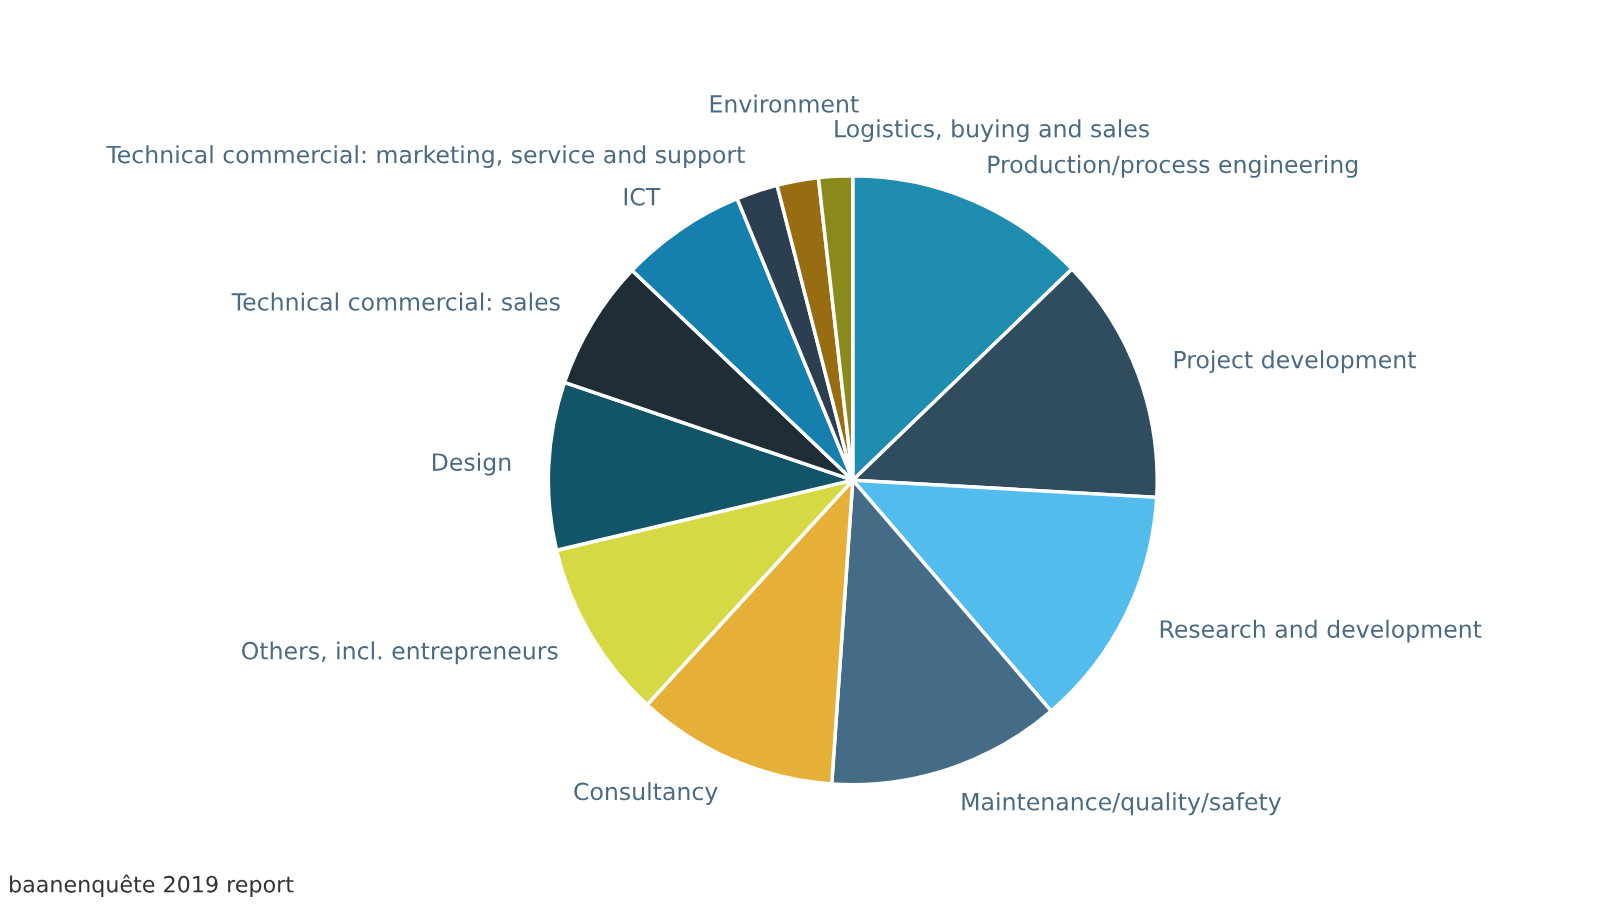 The image size is (1609, 906). Describe the element at coordinates (1122, 804) in the screenshot. I see `slice-label: Maintenance/quality/safety` at that location.